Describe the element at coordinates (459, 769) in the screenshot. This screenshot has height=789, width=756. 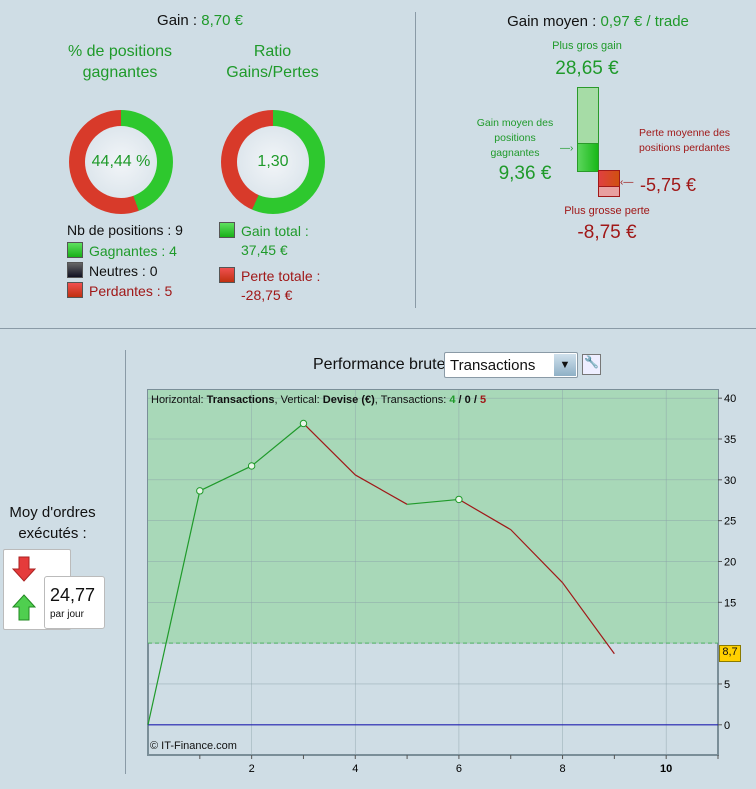
I see `x-tick-label: 6` at that location.